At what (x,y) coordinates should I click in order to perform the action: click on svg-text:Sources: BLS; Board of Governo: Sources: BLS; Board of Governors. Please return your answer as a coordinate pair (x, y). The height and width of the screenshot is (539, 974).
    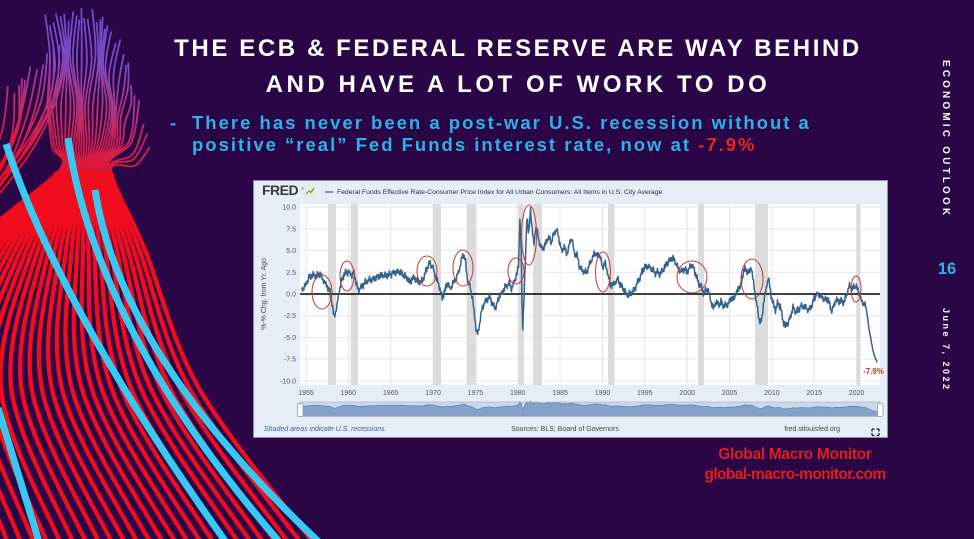
    Looking at the image, I should click on (565, 429).